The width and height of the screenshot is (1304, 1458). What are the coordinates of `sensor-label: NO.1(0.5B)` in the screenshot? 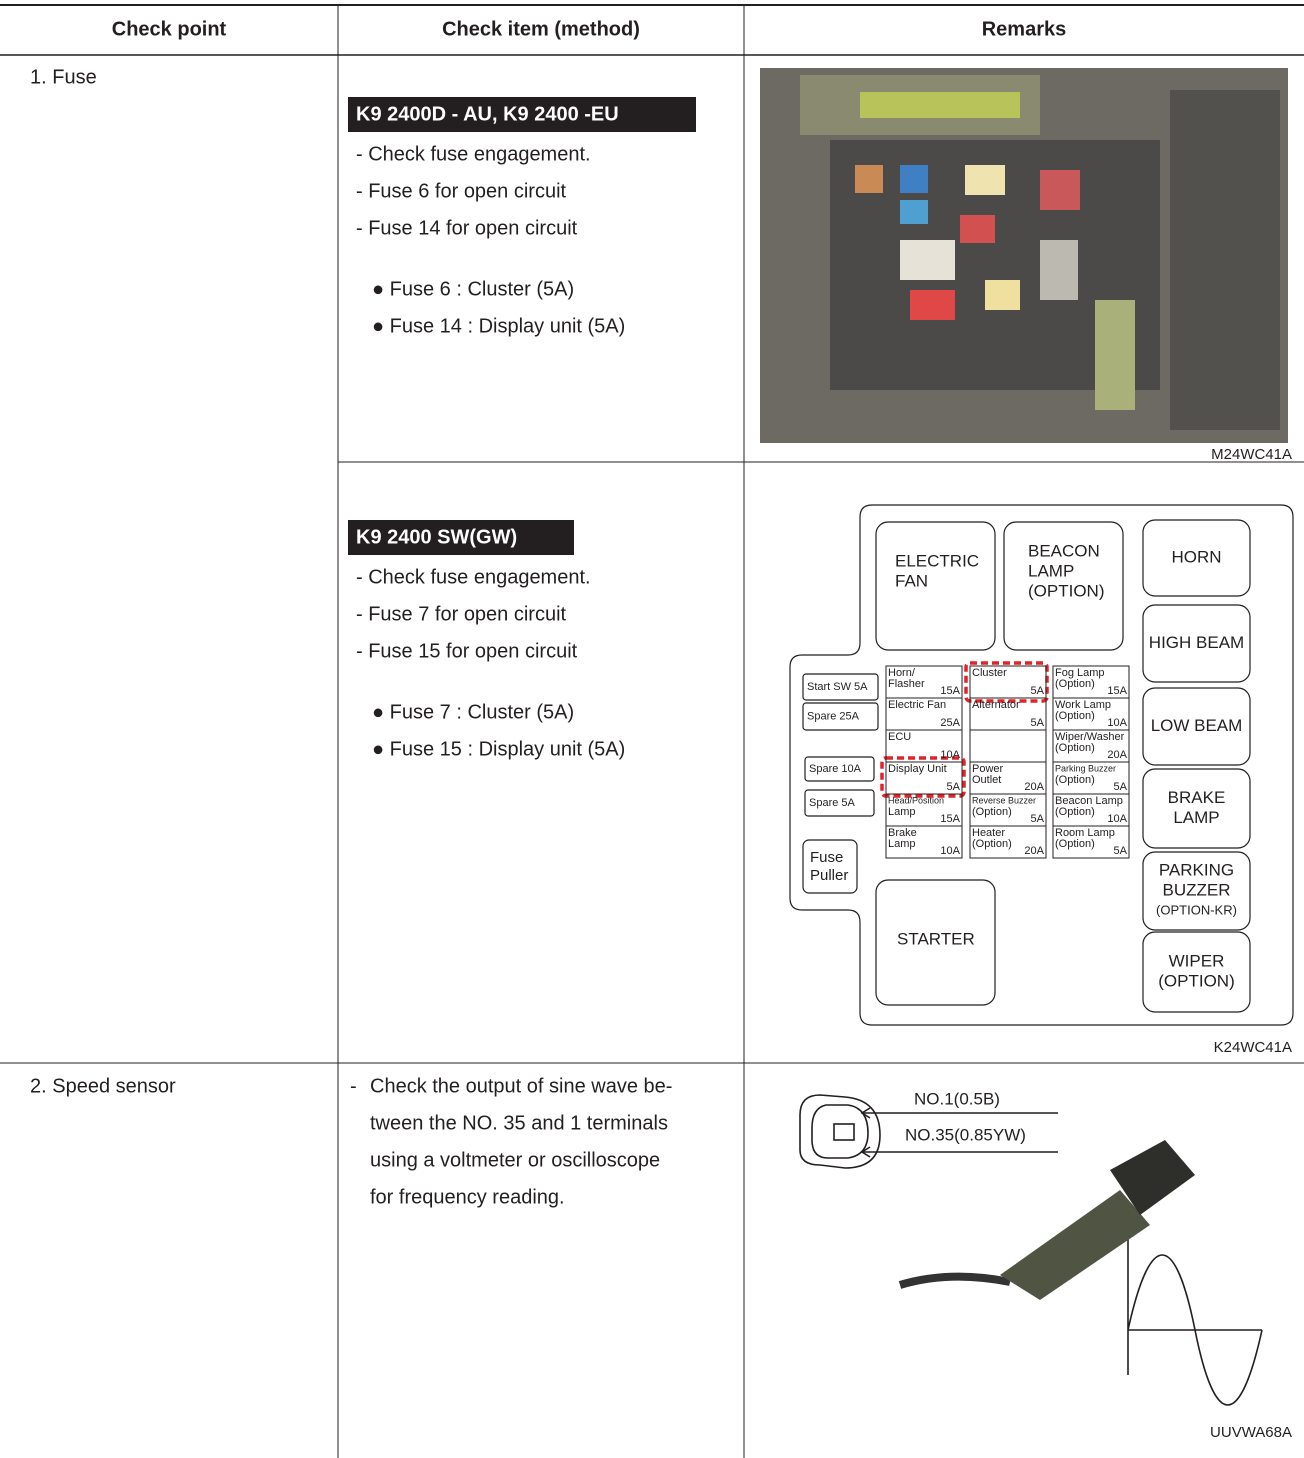 It's located at (957, 1098).